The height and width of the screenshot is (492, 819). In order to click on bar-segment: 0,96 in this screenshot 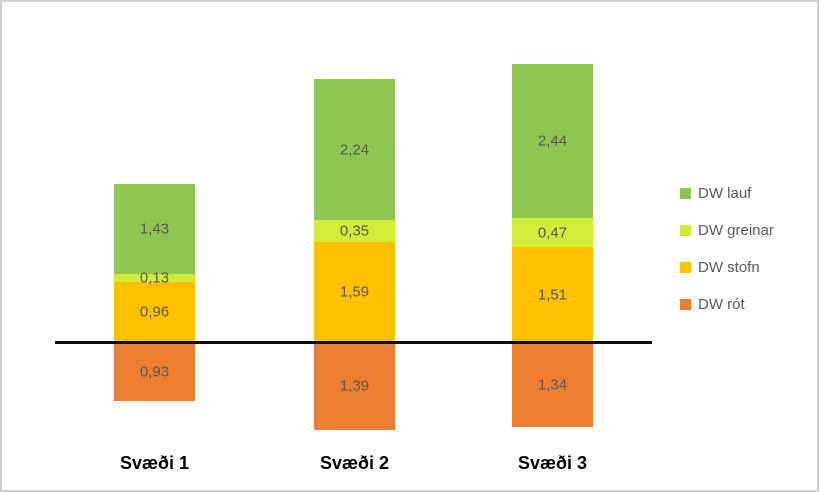, I will do `click(154, 312)`.